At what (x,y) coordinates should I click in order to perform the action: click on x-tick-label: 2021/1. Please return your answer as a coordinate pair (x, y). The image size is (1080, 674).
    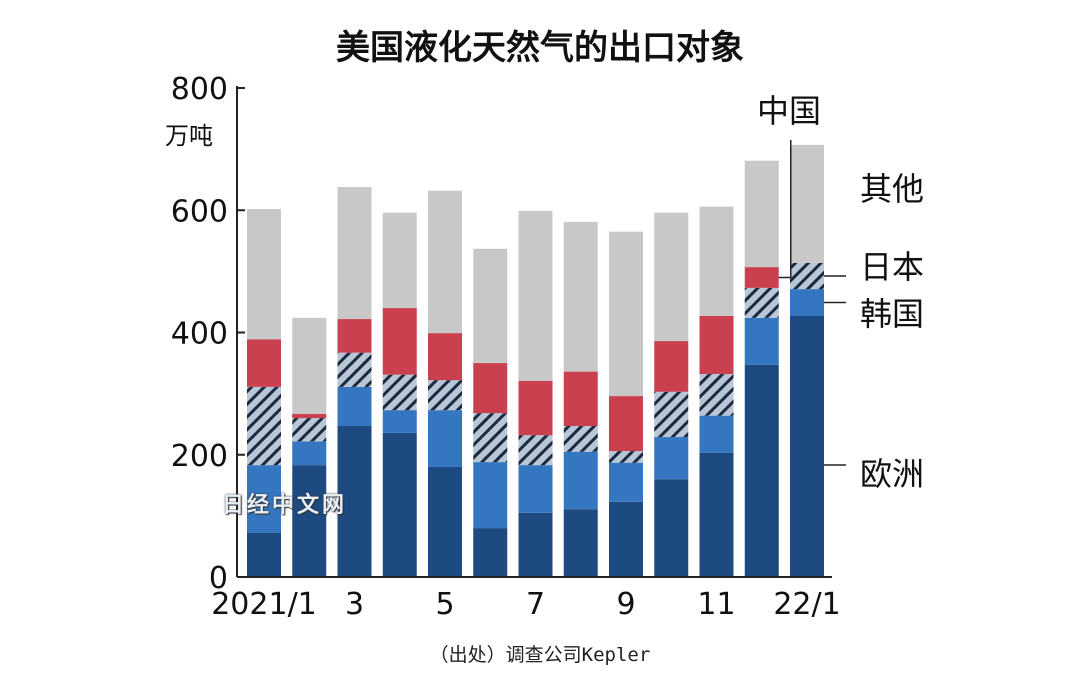
    Looking at the image, I should click on (264, 604).